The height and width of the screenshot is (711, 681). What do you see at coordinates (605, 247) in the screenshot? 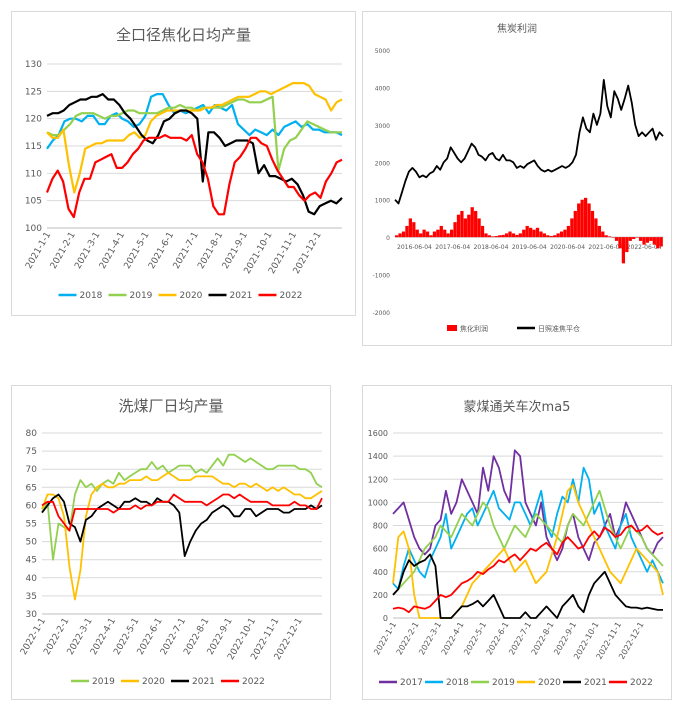
I see `x-tick-label: 2021-06-04` at bounding box center [605, 247].